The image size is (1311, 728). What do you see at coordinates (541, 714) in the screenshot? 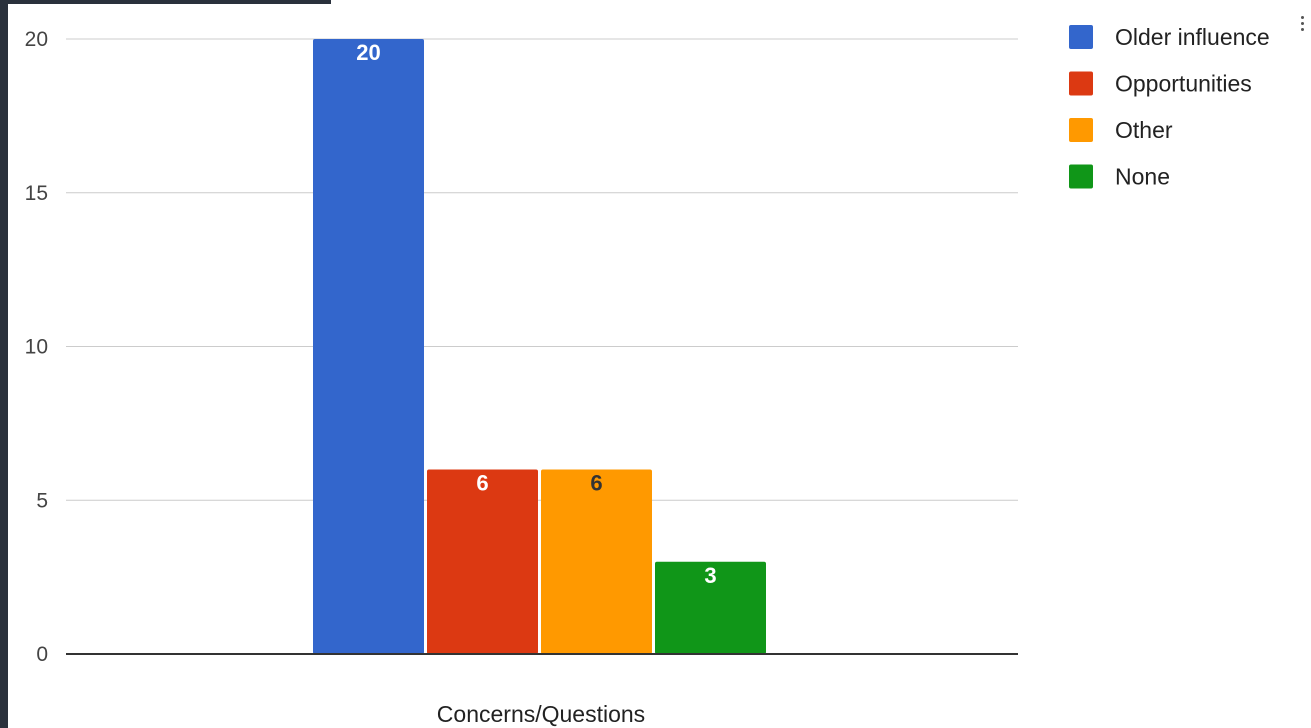
I see `x-axis-label: Concerns/Questions` at bounding box center [541, 714].